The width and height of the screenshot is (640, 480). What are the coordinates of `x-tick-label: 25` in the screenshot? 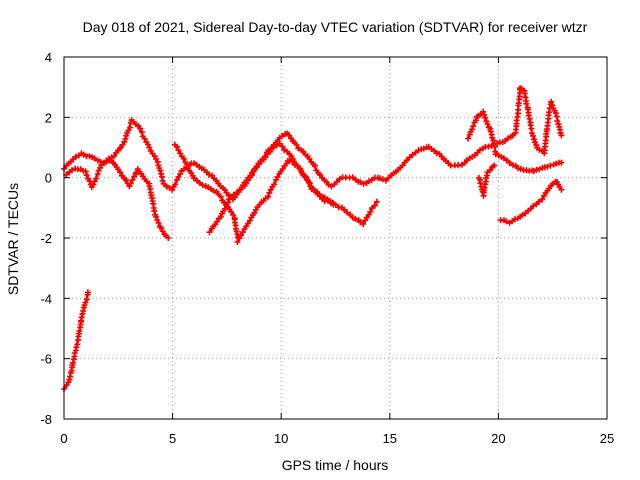 It's located at (607, 438).